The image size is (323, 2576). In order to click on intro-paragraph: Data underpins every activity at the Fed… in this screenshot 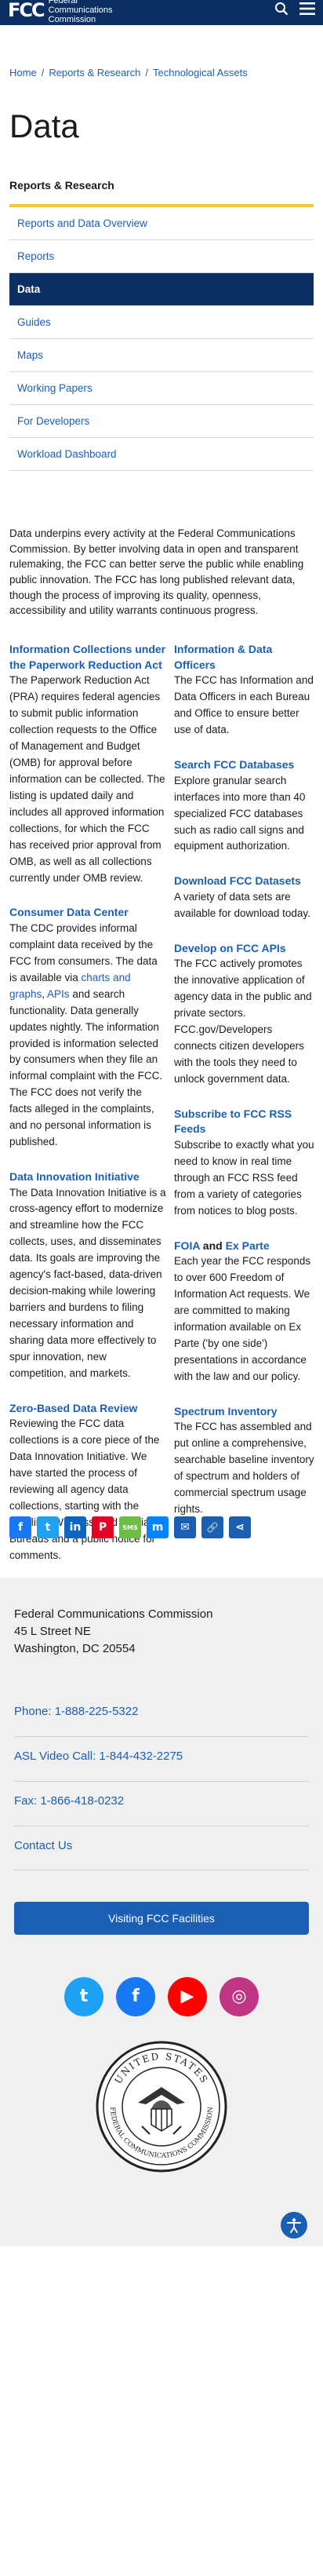, I will do `click(156, 572)`.